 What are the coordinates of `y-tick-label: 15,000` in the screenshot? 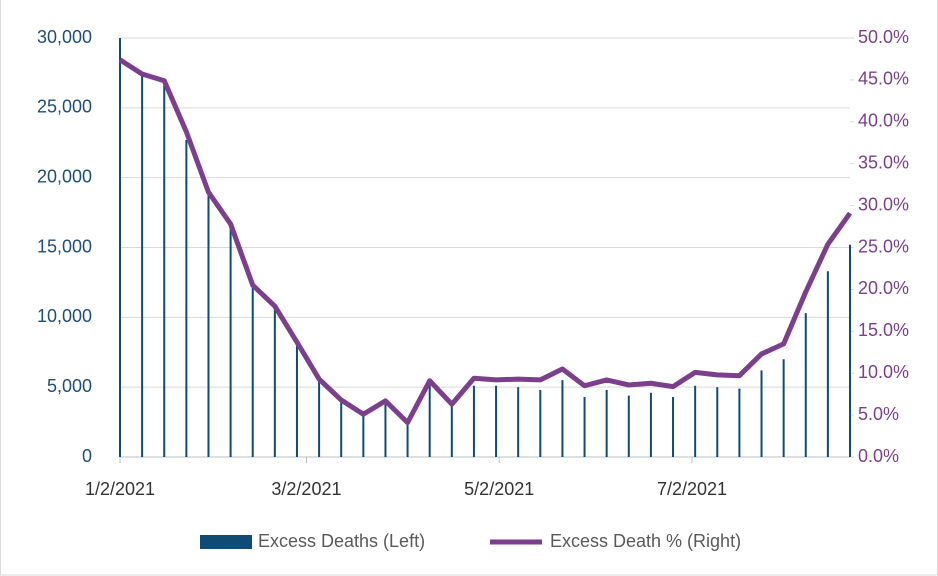 It's located at (64, 246).